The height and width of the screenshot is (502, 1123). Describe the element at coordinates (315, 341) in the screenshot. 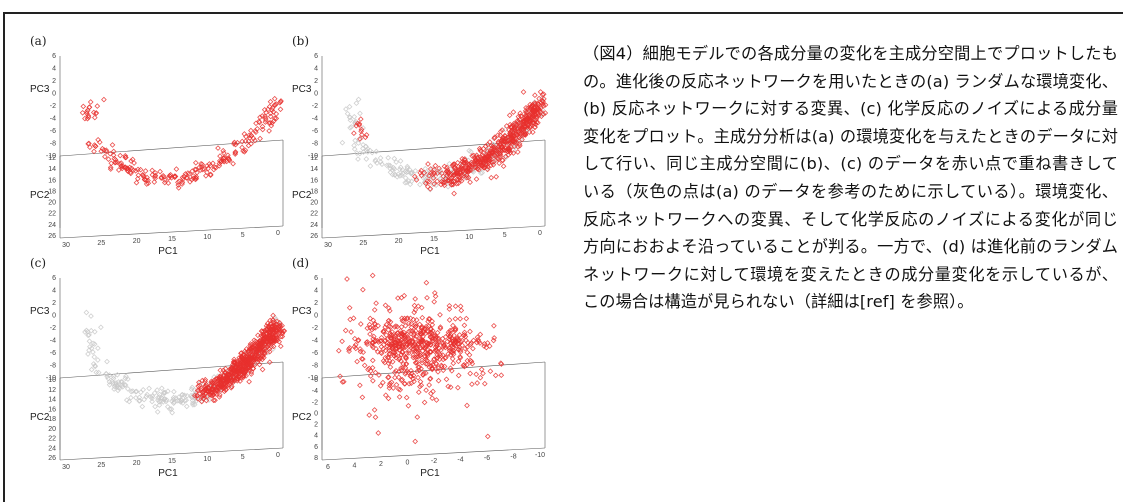

I see `pc3-tick-label: -4` at that location.